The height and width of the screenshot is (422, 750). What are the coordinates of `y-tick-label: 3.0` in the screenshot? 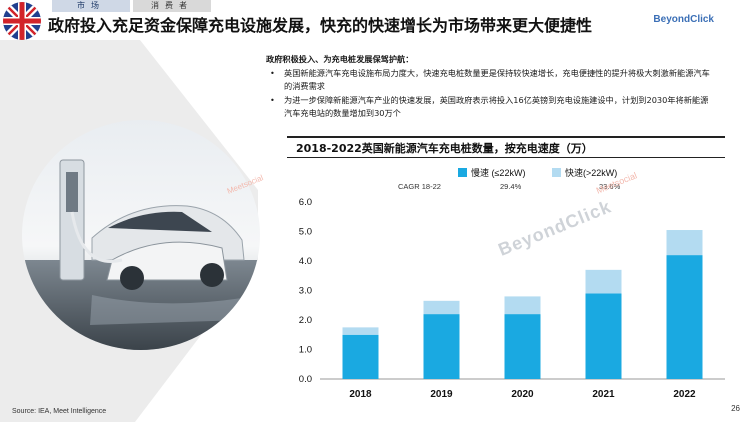 It's located at (305, 291).